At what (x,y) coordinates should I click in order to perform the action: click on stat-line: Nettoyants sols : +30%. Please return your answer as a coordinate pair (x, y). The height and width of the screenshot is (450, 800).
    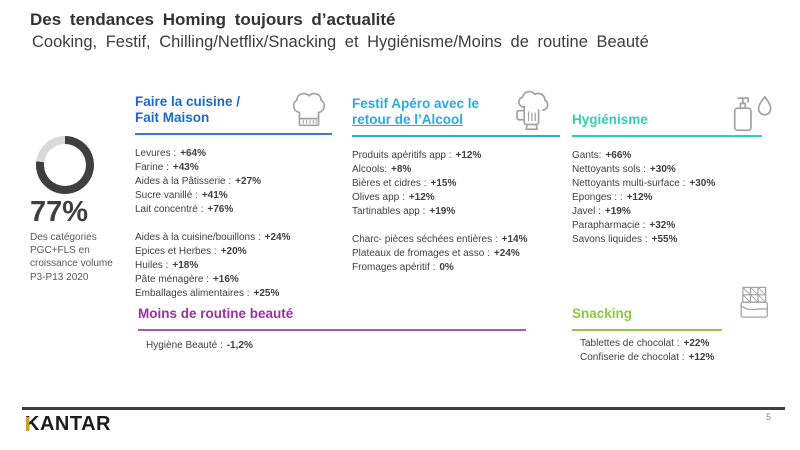
    Looking at the image, I should click on (624, 170).